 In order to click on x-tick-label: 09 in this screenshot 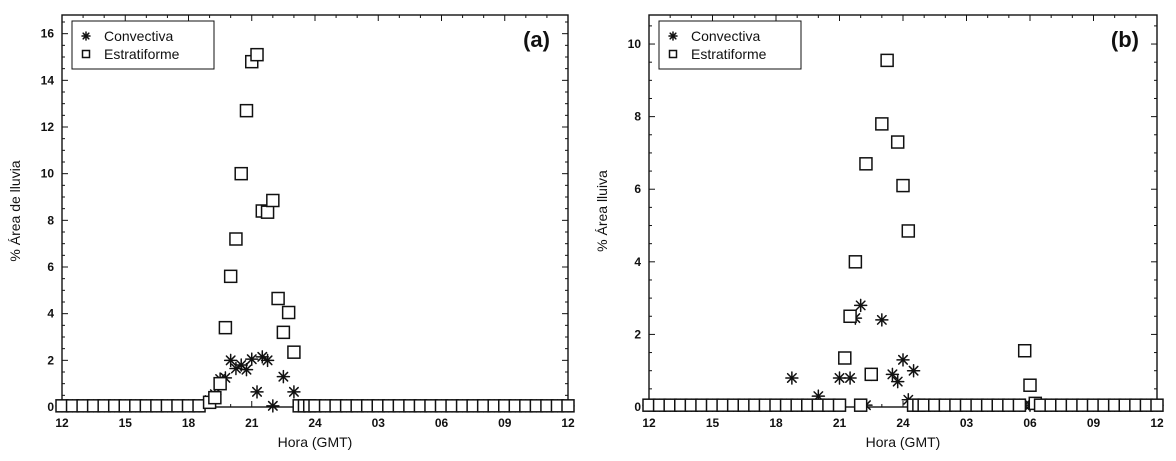, I will do `click(1094, 423)`.